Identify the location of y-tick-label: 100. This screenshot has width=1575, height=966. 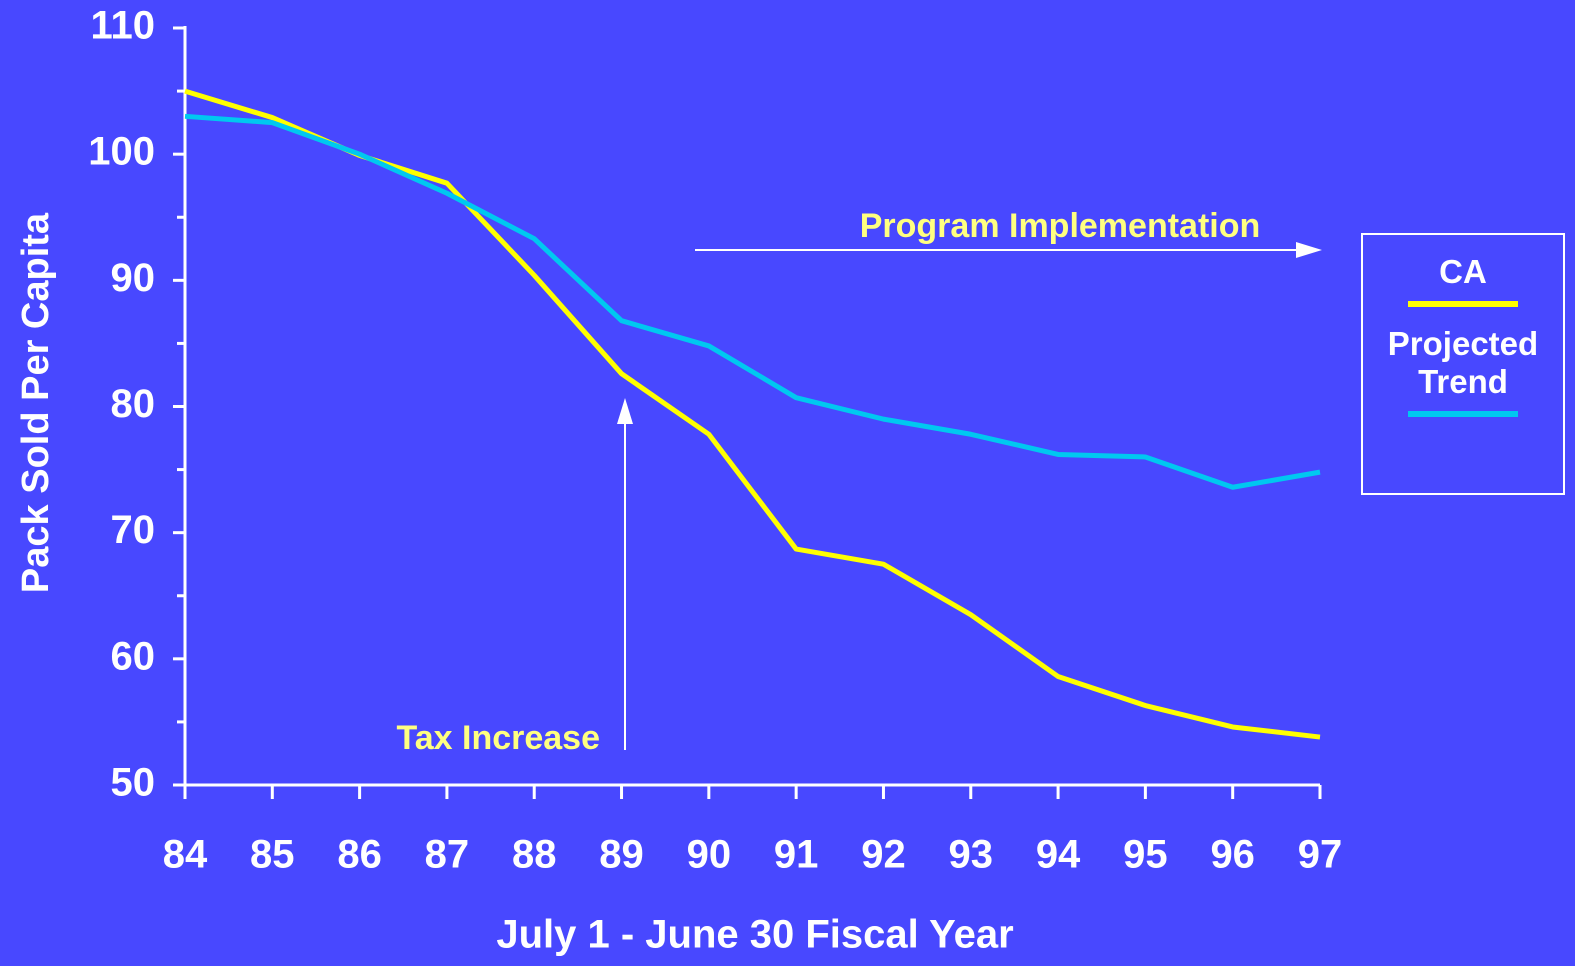
(121, 152).